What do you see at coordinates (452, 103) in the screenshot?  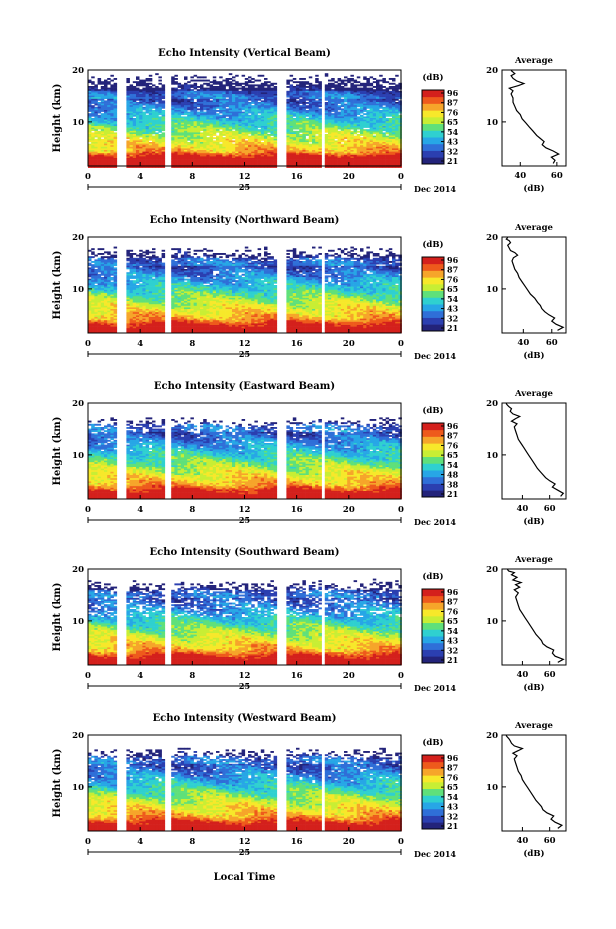 I see `colorbar-tick-label: 87` at bounding box center [452, 103].